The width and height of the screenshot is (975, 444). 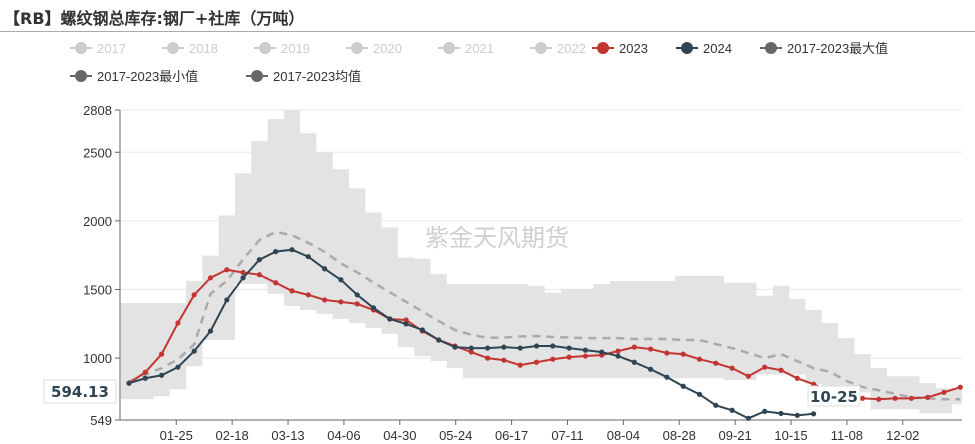 I want to click on legend-label: 2017-2023均值, so click(x=317, y=76).